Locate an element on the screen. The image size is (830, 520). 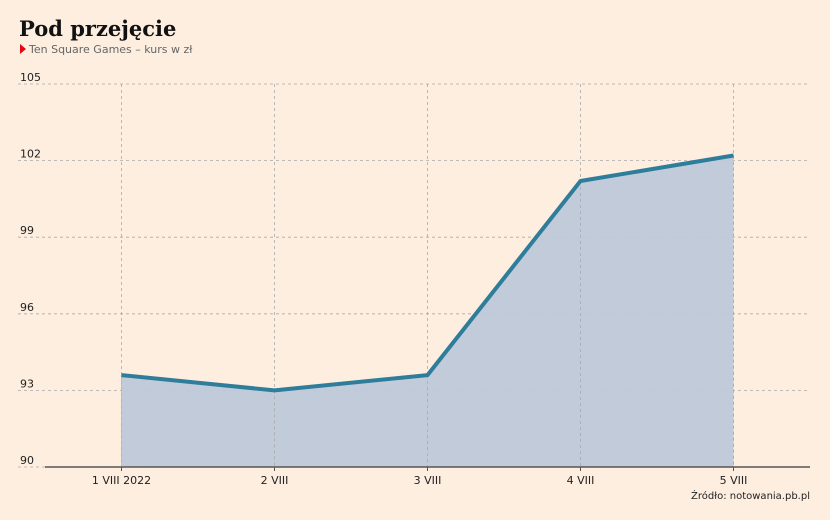
x-tick-label: 2 VIII is located at coordinates (275, 480).